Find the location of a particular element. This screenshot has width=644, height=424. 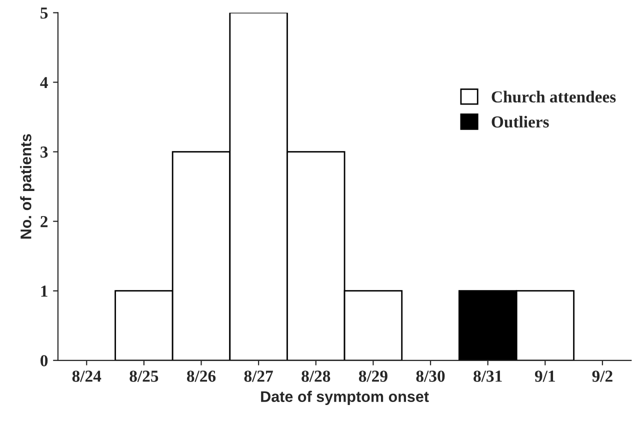

x-tick-label: 8/31 is located at coordinates (488, 376).